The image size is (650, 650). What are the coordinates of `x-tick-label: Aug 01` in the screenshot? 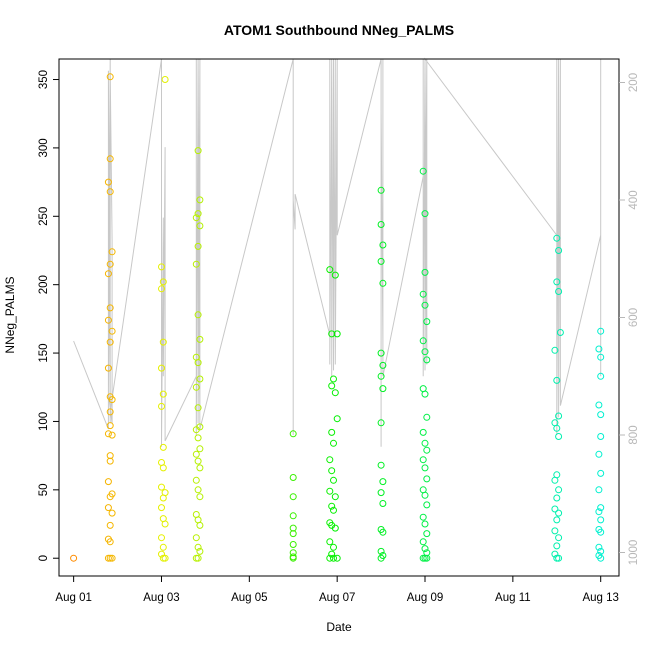 It's located at (73, 598).